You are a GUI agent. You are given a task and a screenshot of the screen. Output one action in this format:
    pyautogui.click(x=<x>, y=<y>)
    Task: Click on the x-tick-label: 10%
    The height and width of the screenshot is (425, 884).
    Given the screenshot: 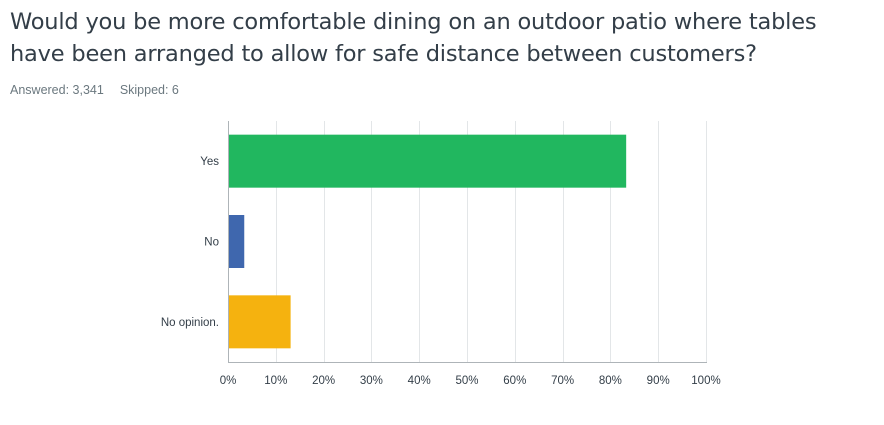 What is the action you would take?
    pyautogui.click(x=275, y=381)
    